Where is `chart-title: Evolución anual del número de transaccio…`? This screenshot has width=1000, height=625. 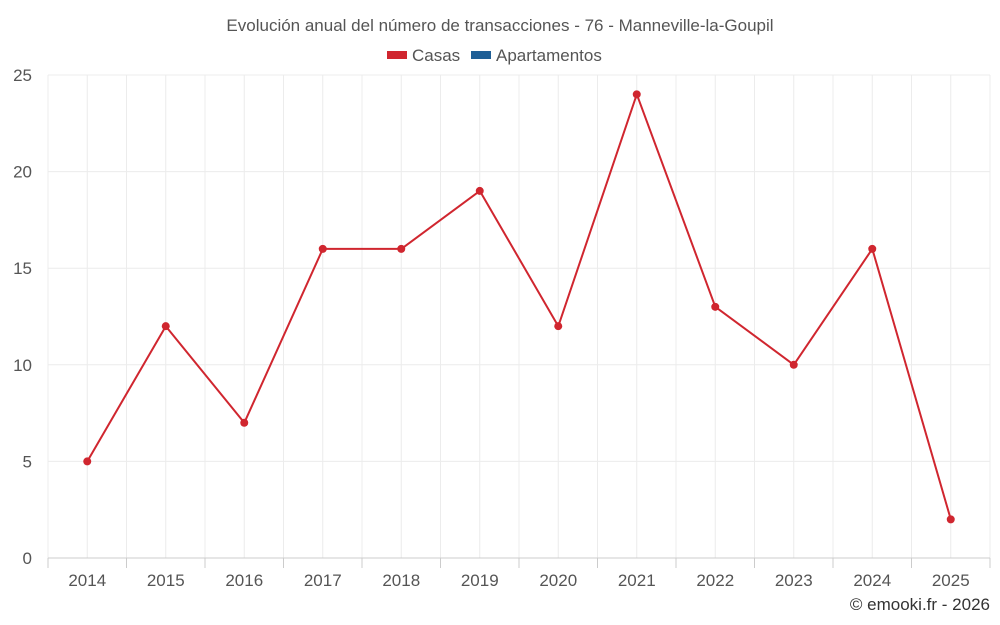
chart-title: Evolución anual del número de transaccio… is located at coordinates (499, 25).